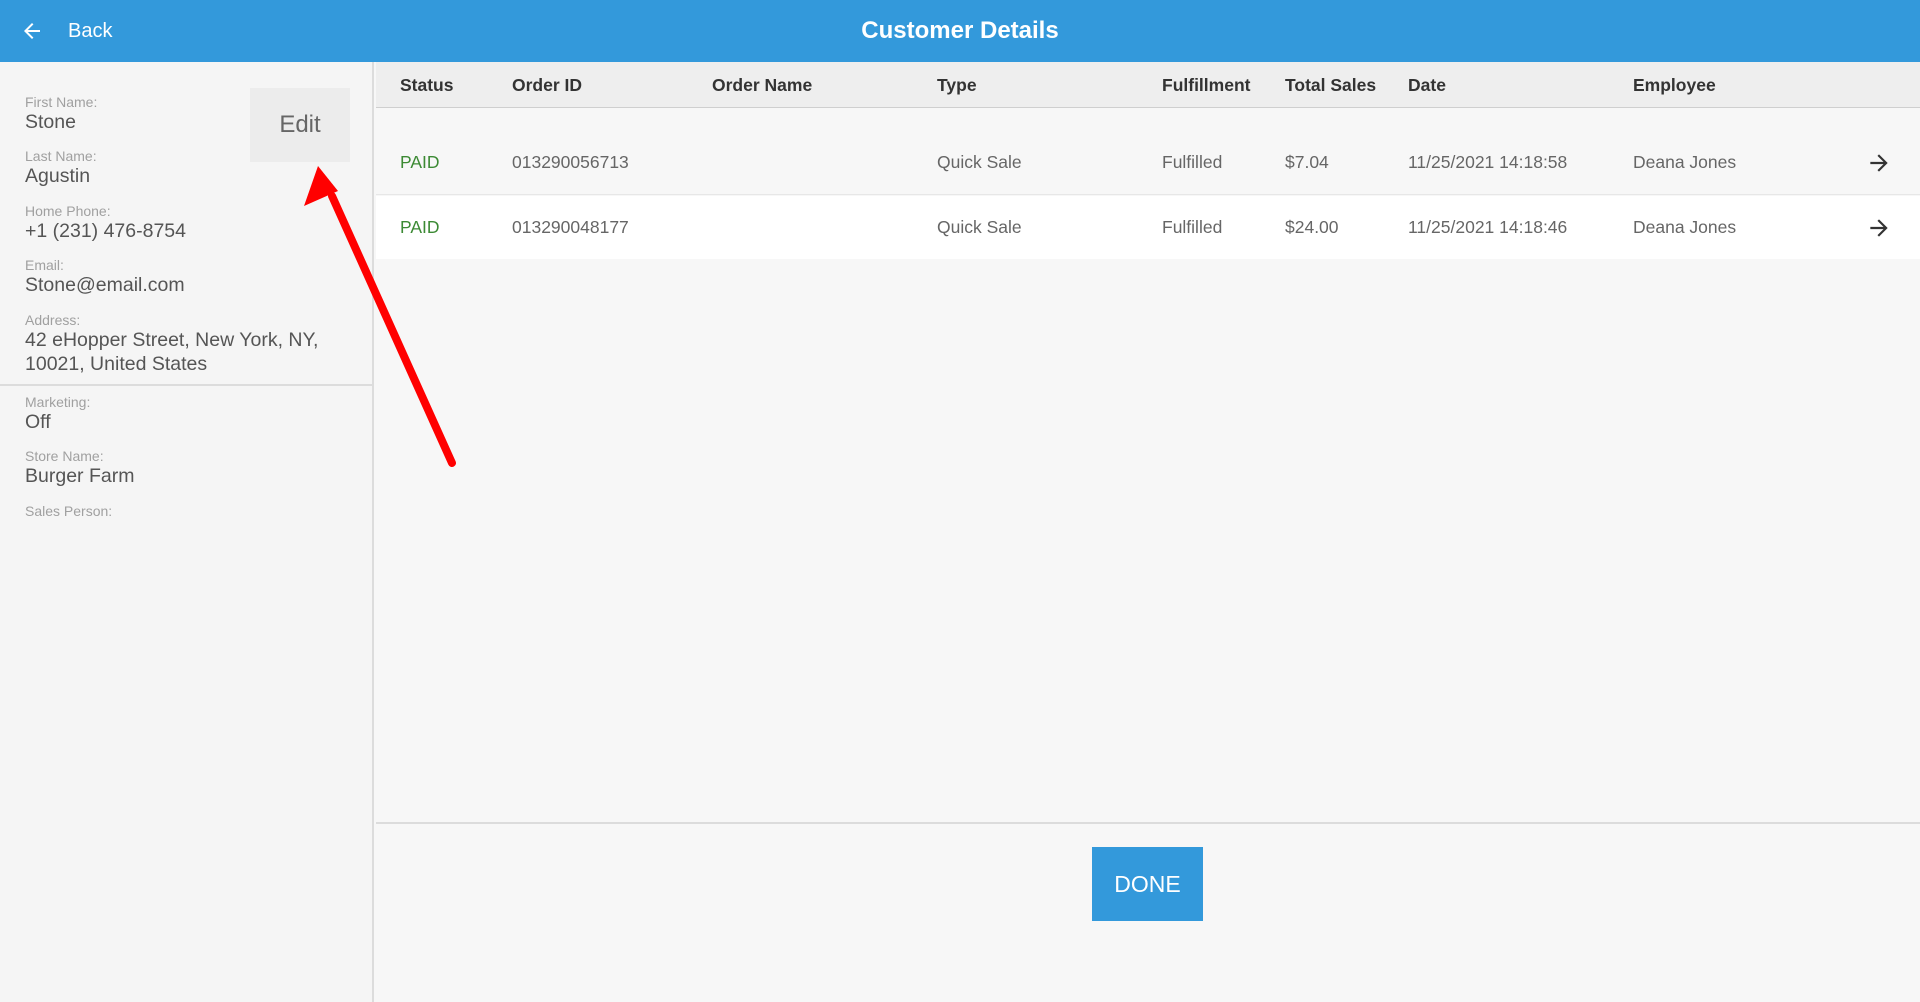 The width and height of the screenshot is (1920, 1002). What do you see at coordinates (570, 227) in the screenshot?
I see `order-id: 013290048177` at bounding box center [570, 227].